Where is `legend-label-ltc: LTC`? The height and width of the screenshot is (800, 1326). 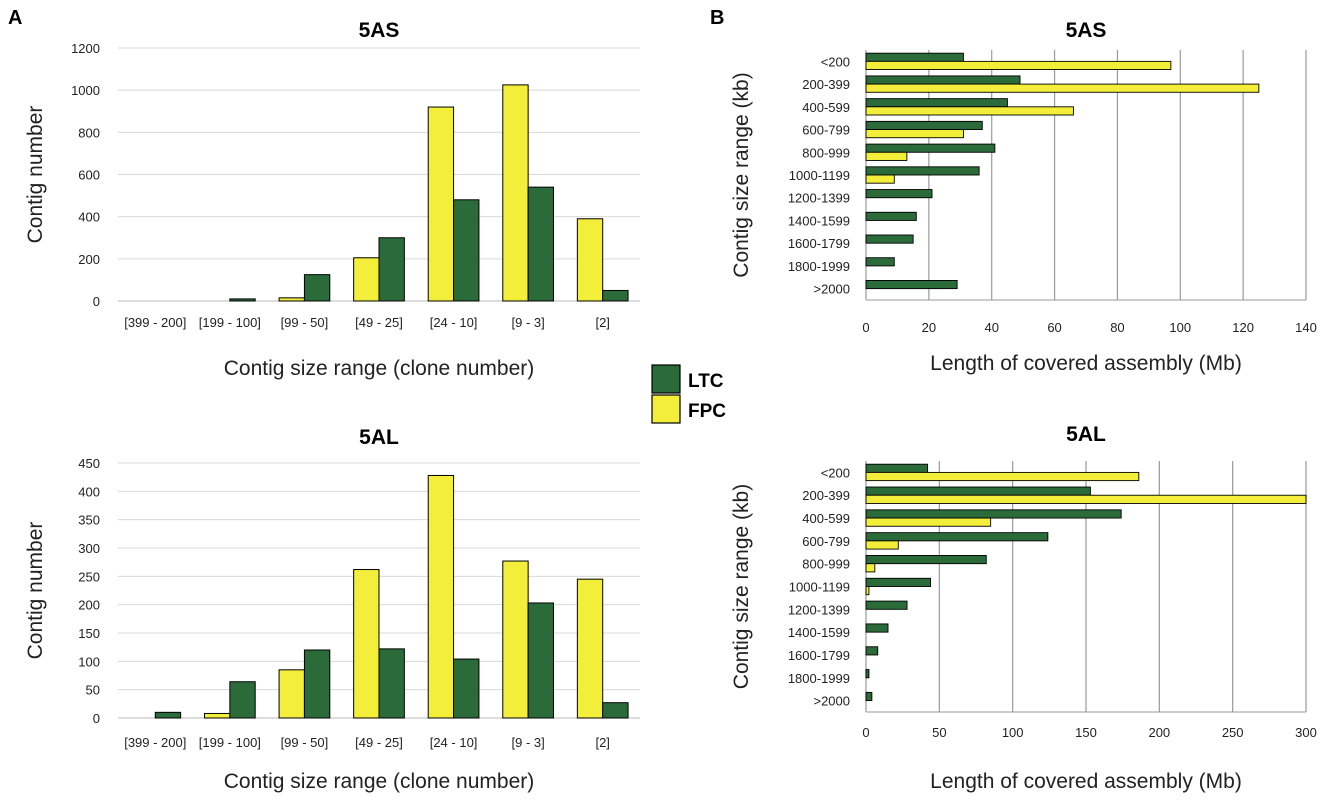 legend-label-ltc: LTC is located at coordinates (706, 381).